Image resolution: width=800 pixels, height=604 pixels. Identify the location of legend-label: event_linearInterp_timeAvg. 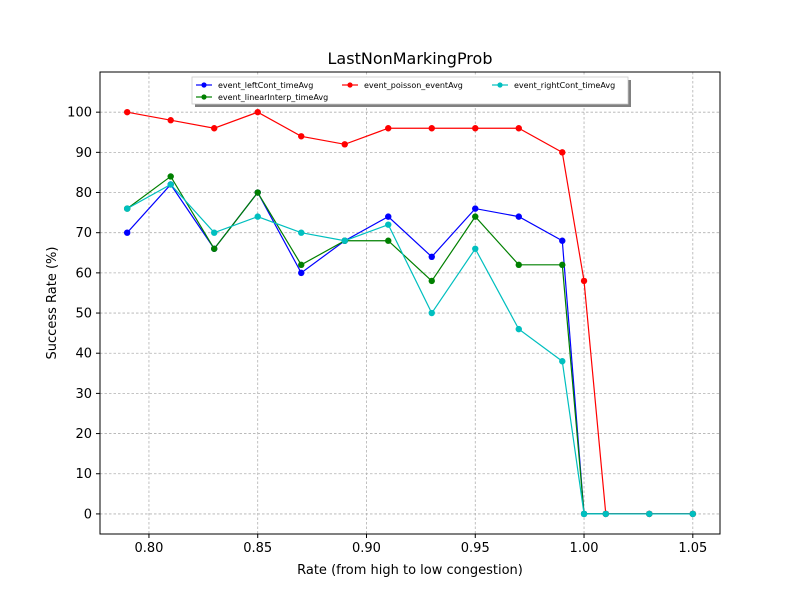
(273, 97).